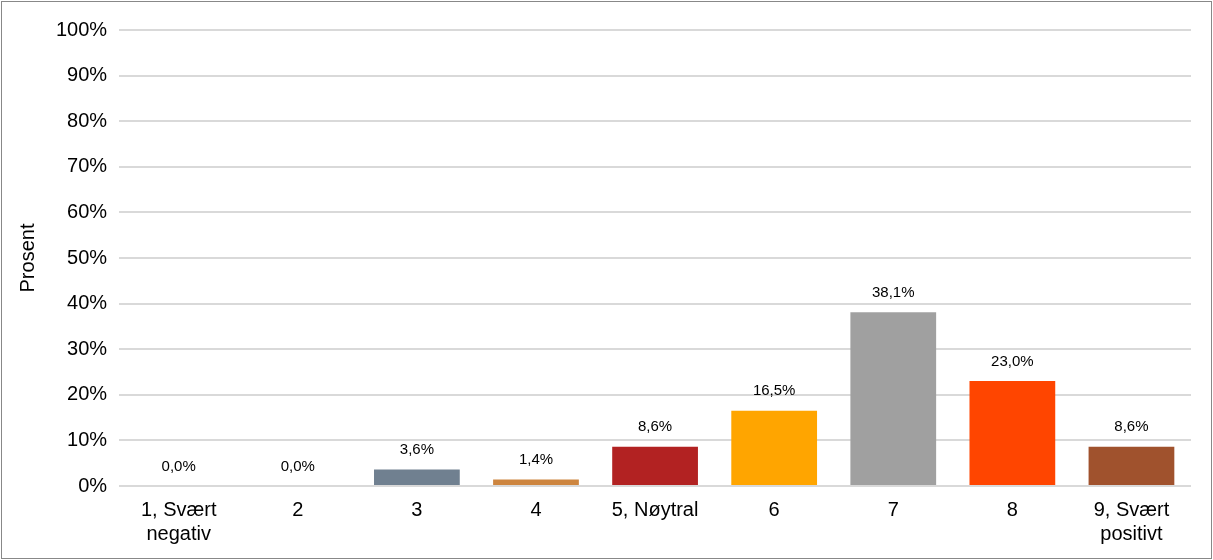 This screenshot has width=1213, height=560. Describe the element at coordinates (87, 210) in the screenshot. I see `y-tick-label: 60%` at that location.